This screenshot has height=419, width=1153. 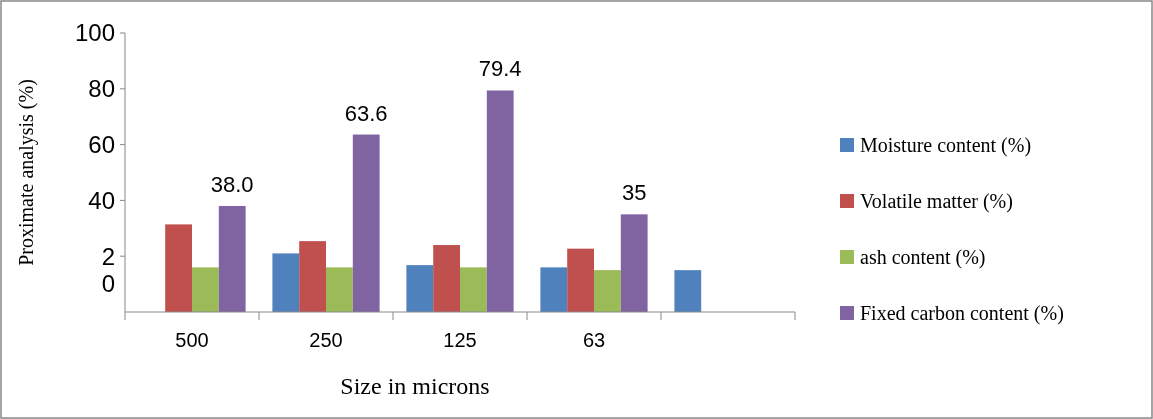 I want to click on y-axis-title: Proximate analysis (%), so click(x=26, y=172).